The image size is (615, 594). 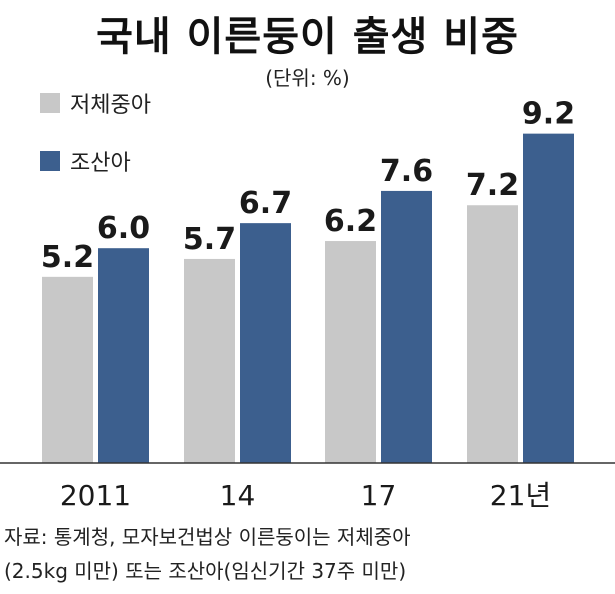 I want to click on x-tick-label-1: 14, so click(x=238, y=495).